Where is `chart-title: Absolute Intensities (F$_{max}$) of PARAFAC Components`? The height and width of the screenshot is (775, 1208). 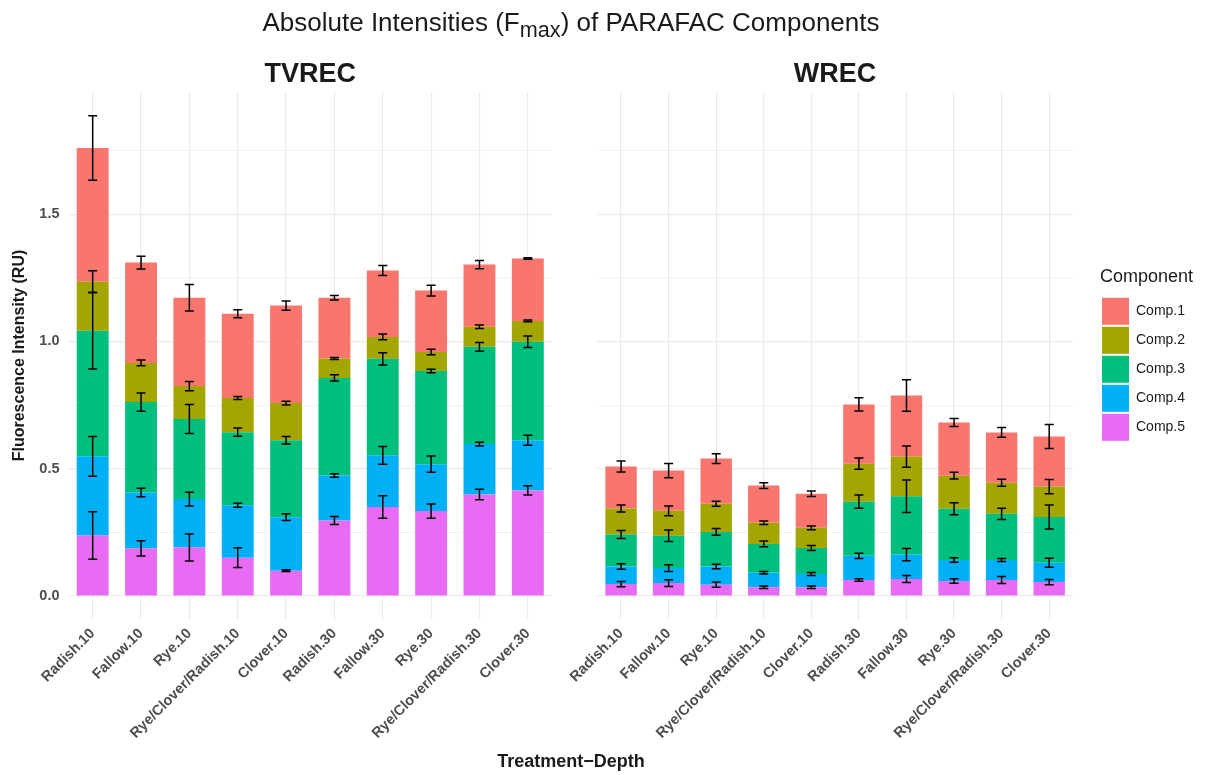
chart-title: Absolute Intensities (F$_{max}$) of PARAFAC Components is located at coordinates (571, 25).